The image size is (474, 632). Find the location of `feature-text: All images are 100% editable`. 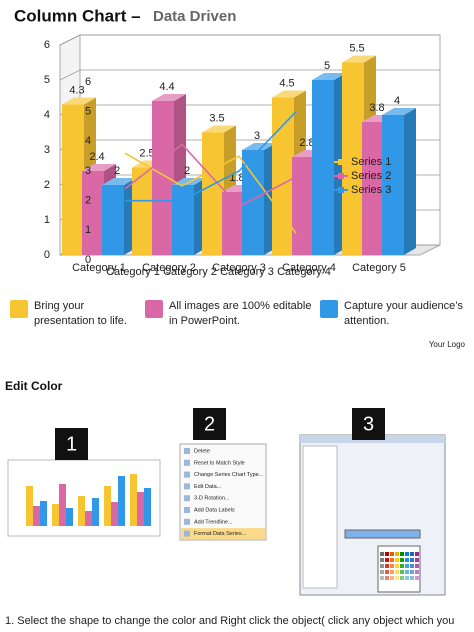

feature-text: All images are 100% editable is located at coordinates (240, 306).